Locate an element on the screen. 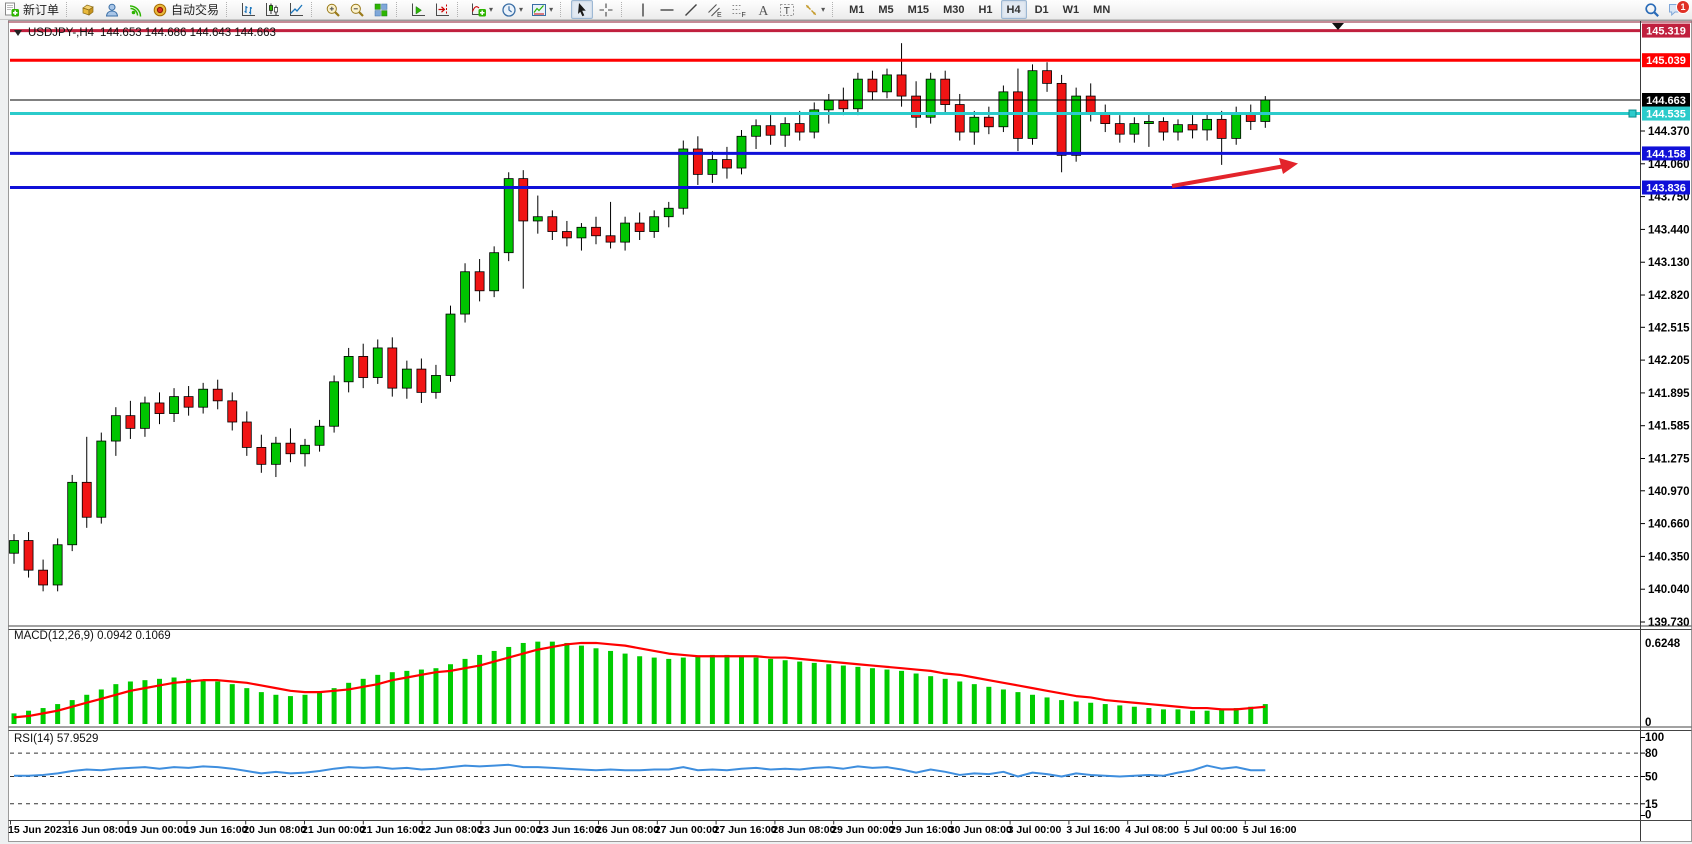 This screenshot has width=1692, height=844. toolbar: 新订单 自动交易 ▾ ▾ ▾ E F A T ▾ M1 M5 M15 M30 H1 H4 D1 W1 MN is located at coordinates (846, 10).